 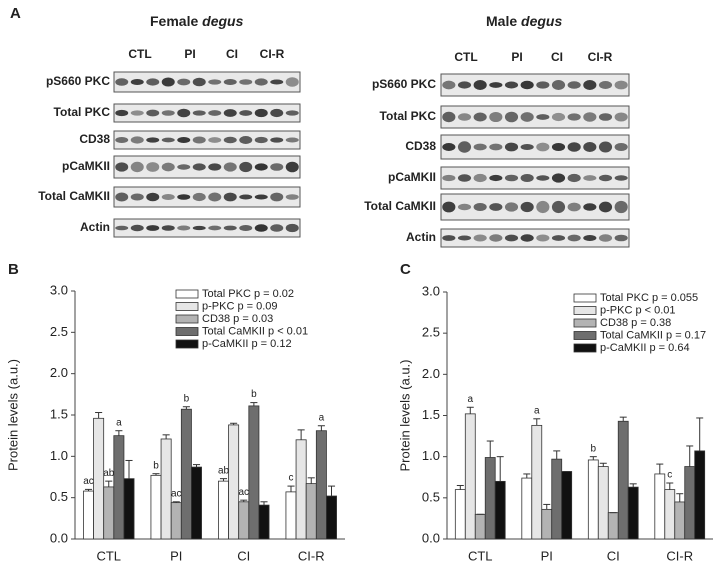 I want to click on significance-label: c, so click(x=291, y=478).